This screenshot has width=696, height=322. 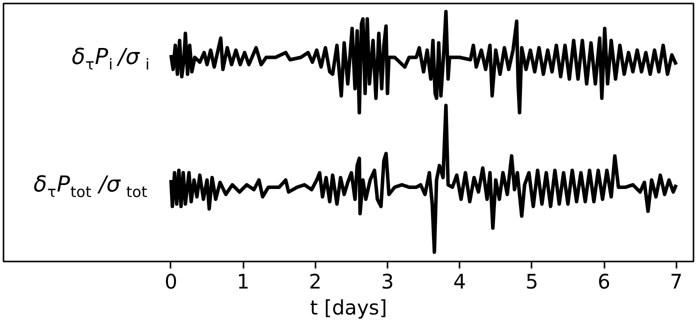 I want to click on x-tick-label: 1, so click(x=243, y=282).